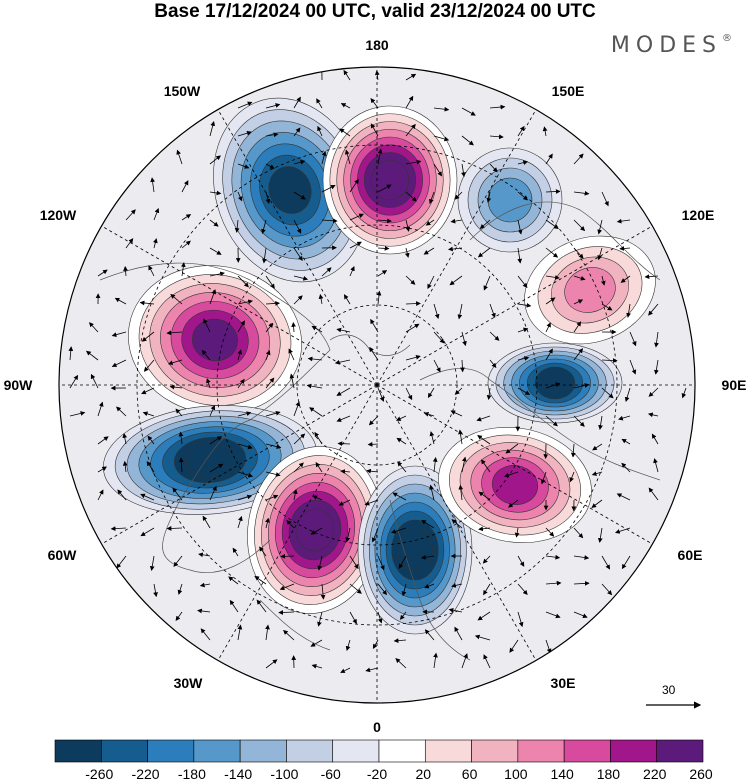 The width and height of the screenshot is (750, 783). What do you see at coordinates (562, 774) in the screenshot?
I see `colorbar-tick-label: 140` at bounding box center [562, 774].